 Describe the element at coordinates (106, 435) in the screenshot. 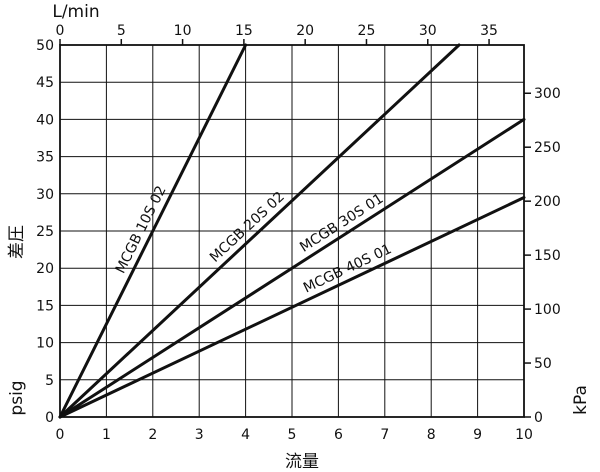

I see `bottom-tick-label: 1` at that location.